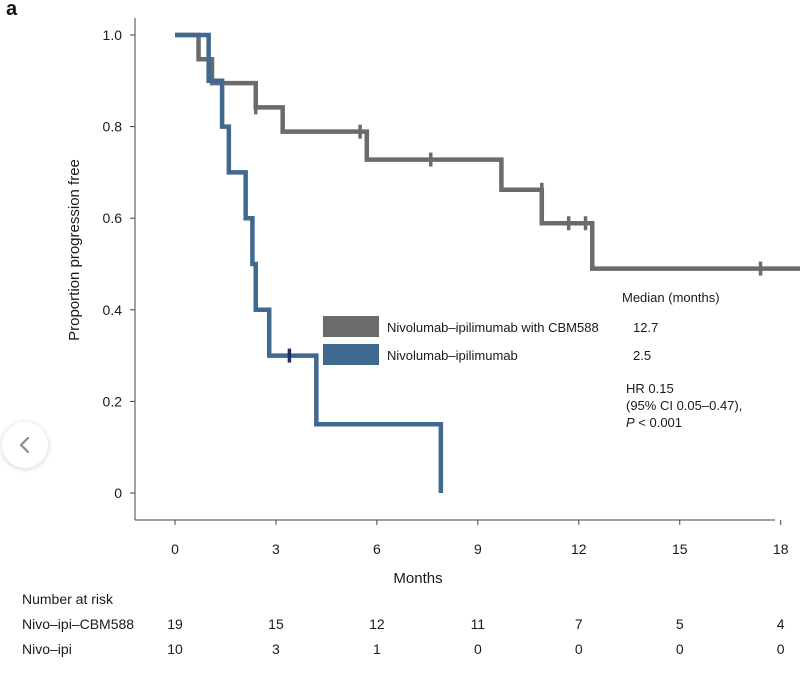  Describe the element at coordinates (645, 327) in the screenshot. I see `legend-median-0: 12.7` at that location.